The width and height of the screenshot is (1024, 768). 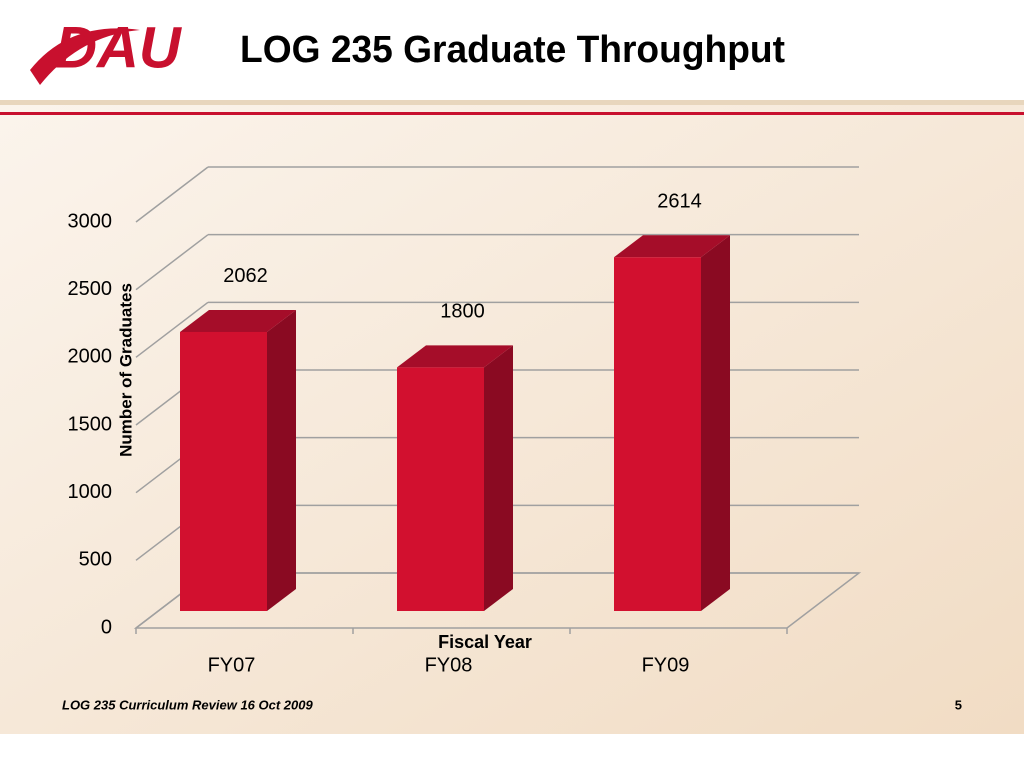 What do you see at coordinates (125, 370) in the screenshot?
I see `y-axis-label: Number of Graduates` at bounding box center [125, 370].